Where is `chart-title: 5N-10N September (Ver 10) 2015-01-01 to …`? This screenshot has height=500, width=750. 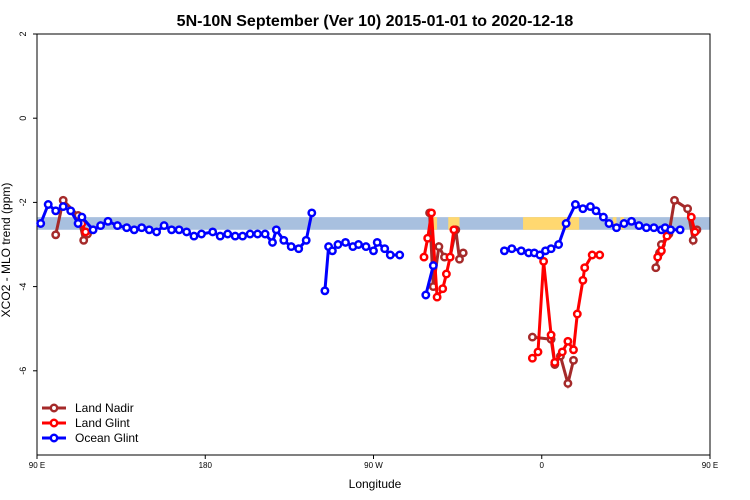 chart-title: 5N-10N September (Ver 10) 2015-01-01 to … is located at coordinates (375, 21).